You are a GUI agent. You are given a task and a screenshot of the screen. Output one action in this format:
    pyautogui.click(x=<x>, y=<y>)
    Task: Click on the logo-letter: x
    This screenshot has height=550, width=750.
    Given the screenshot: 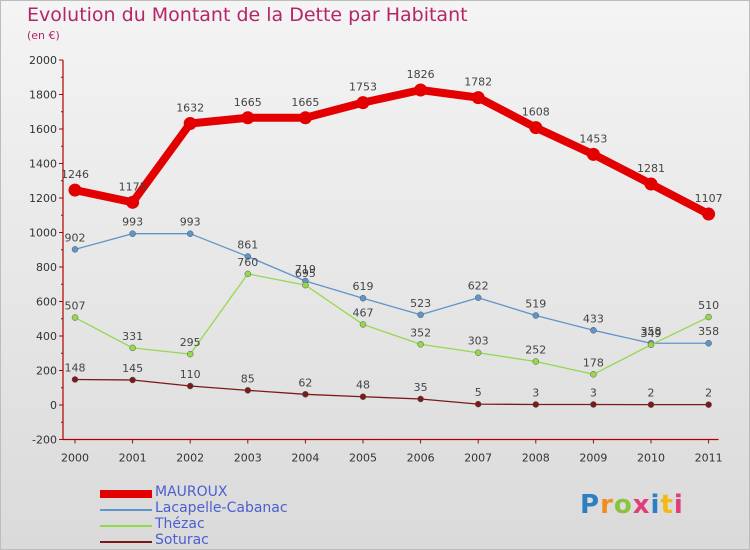 What is the action you would take?
    pyautogui.click(x=641, y=505)
    